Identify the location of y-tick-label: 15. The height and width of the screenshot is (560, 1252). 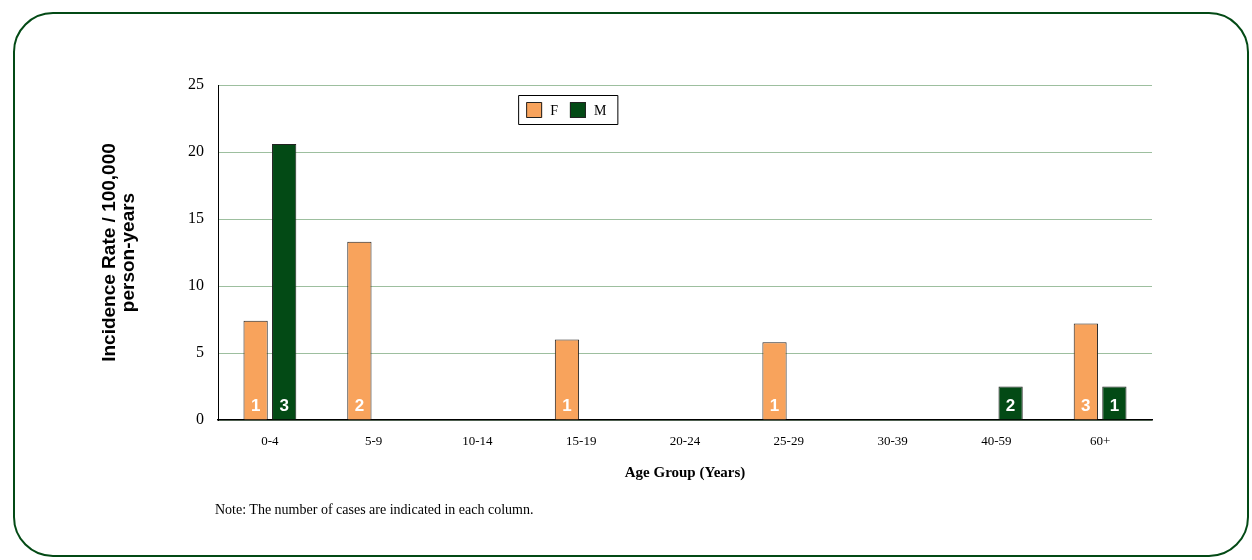
(196, 218).